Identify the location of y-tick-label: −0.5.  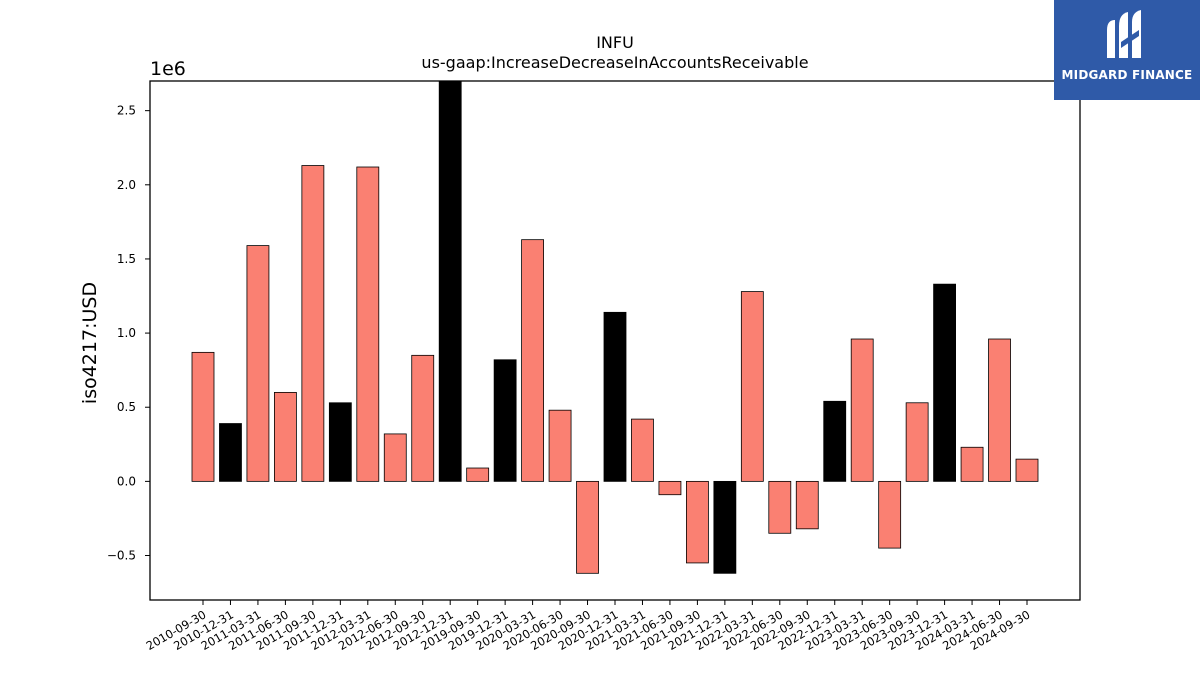
(121, 556).